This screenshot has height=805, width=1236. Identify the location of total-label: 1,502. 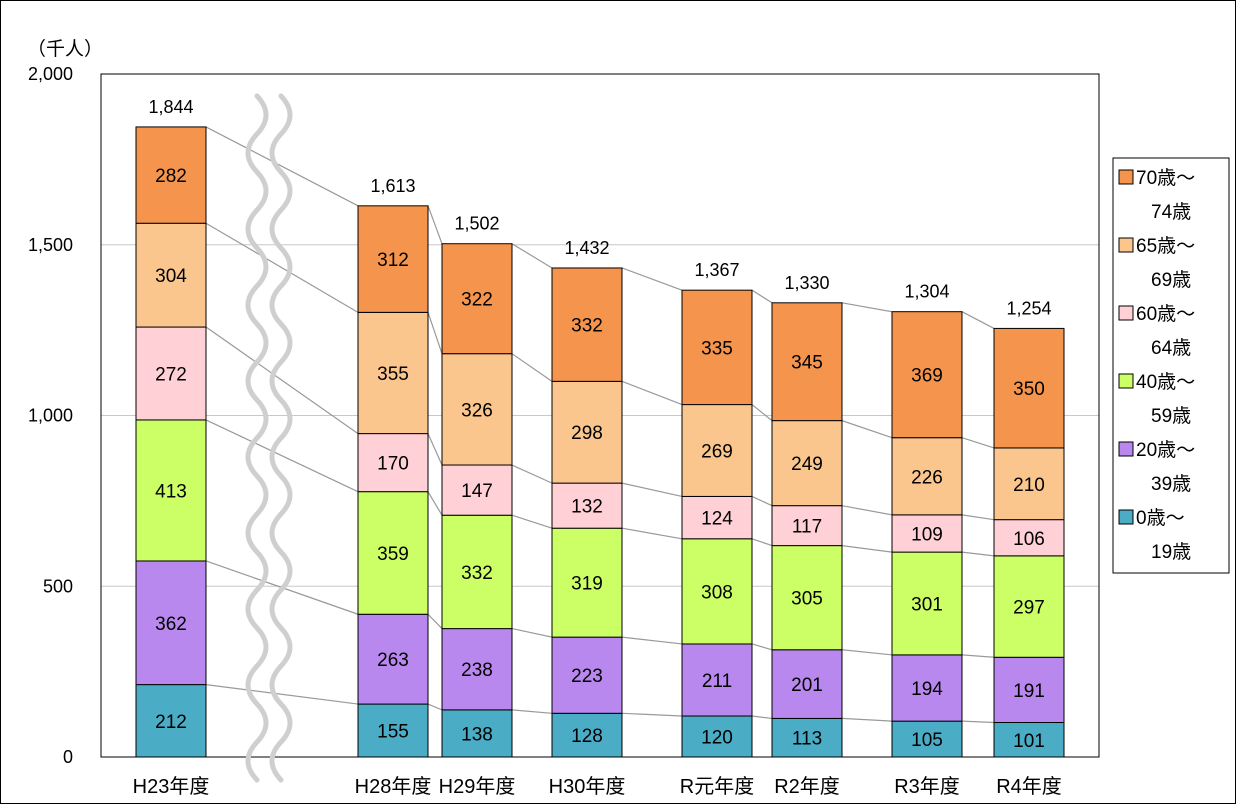
(476, 224).